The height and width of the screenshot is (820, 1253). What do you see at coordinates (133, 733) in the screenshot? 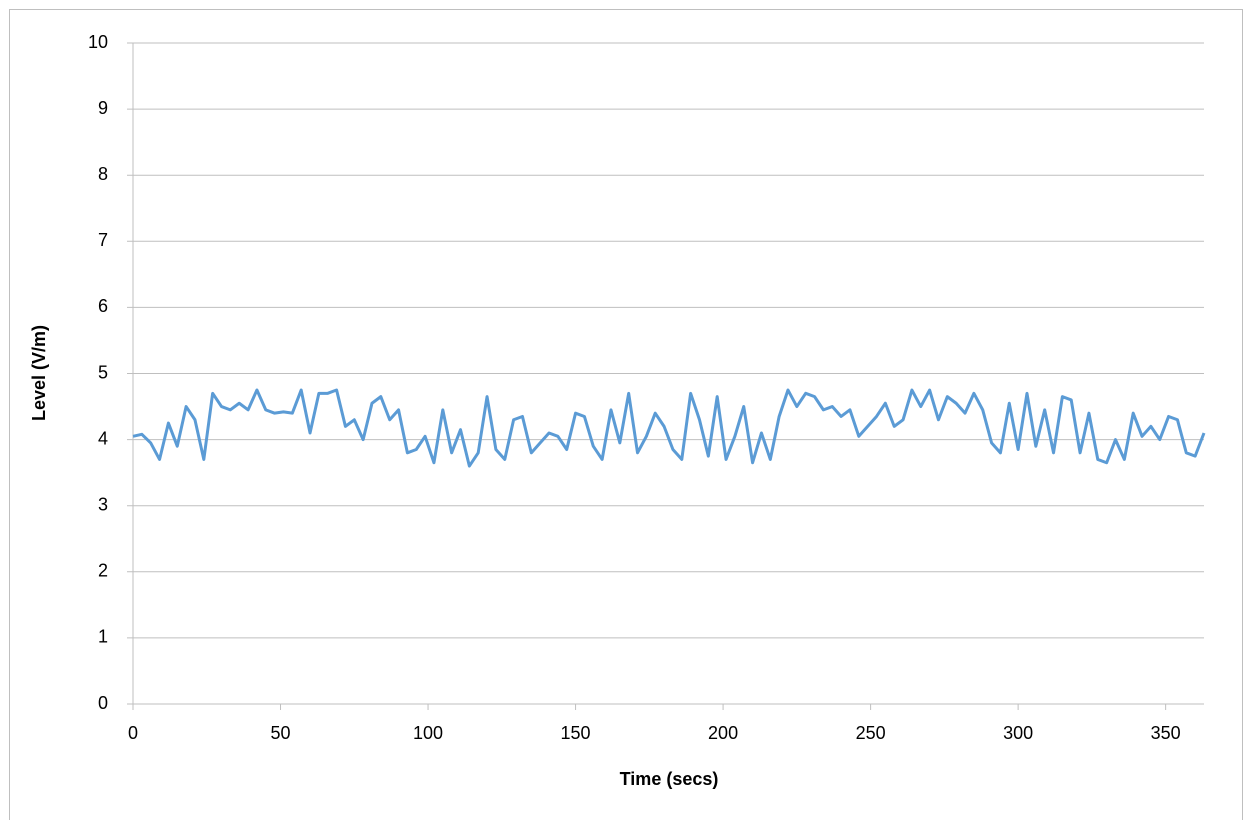
I see `x-tick-label: 0` at bounding box center [133, 733].